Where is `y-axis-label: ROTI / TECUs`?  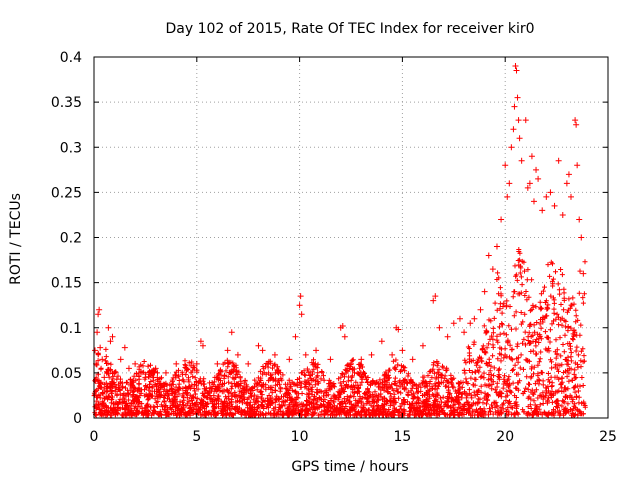
y-axis-label: ROTI / TECUs is located at coordinates (16, 239).